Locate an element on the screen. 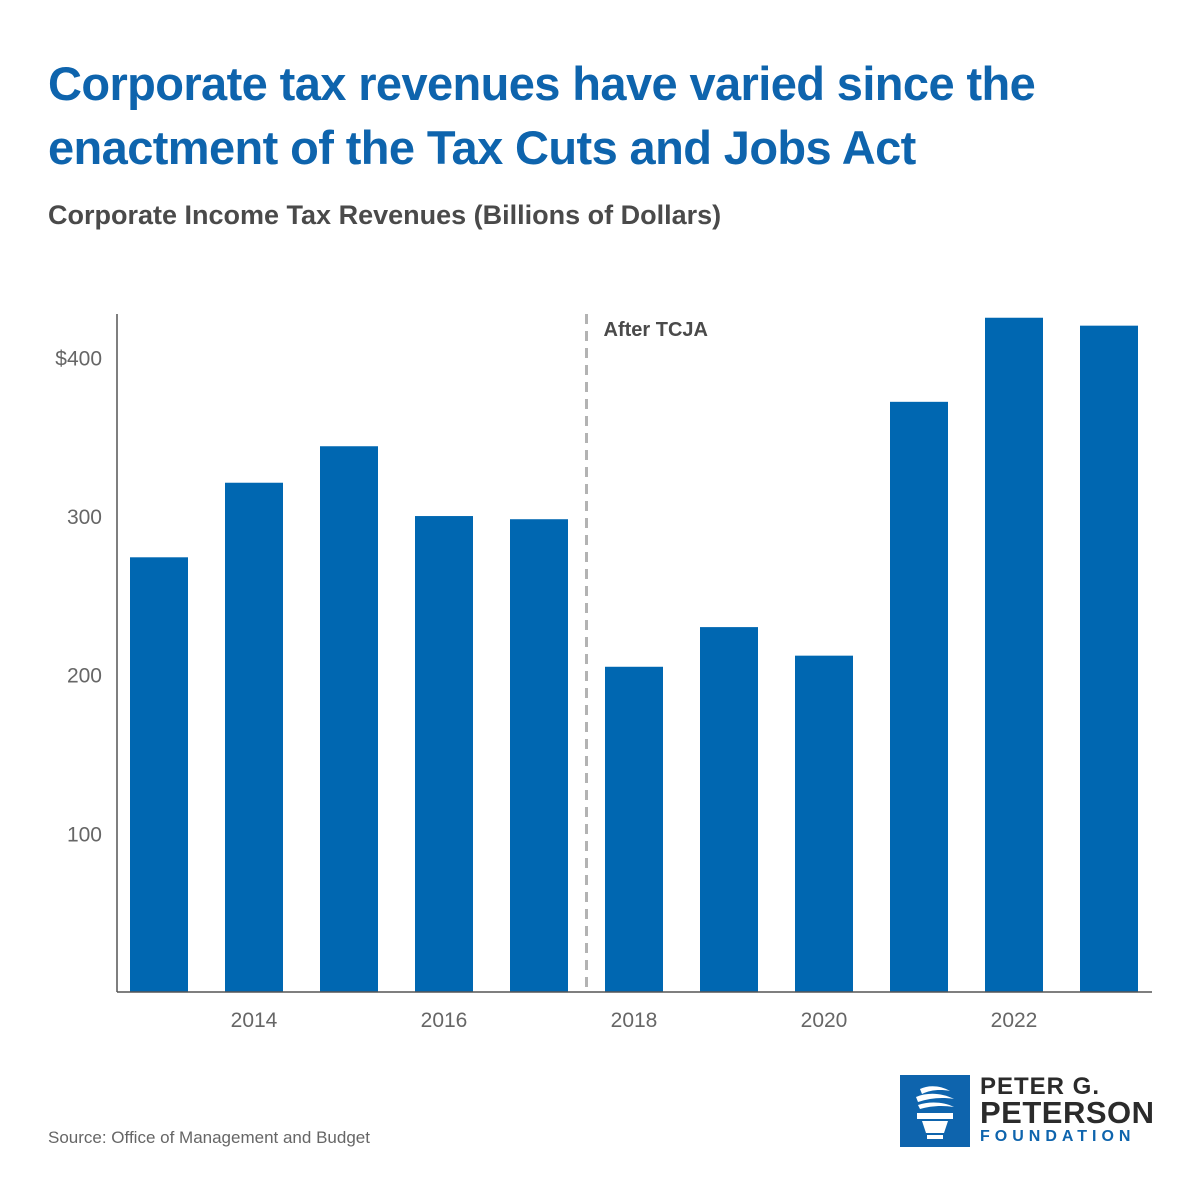  bar-2015 is located at coordinates (349, 719).